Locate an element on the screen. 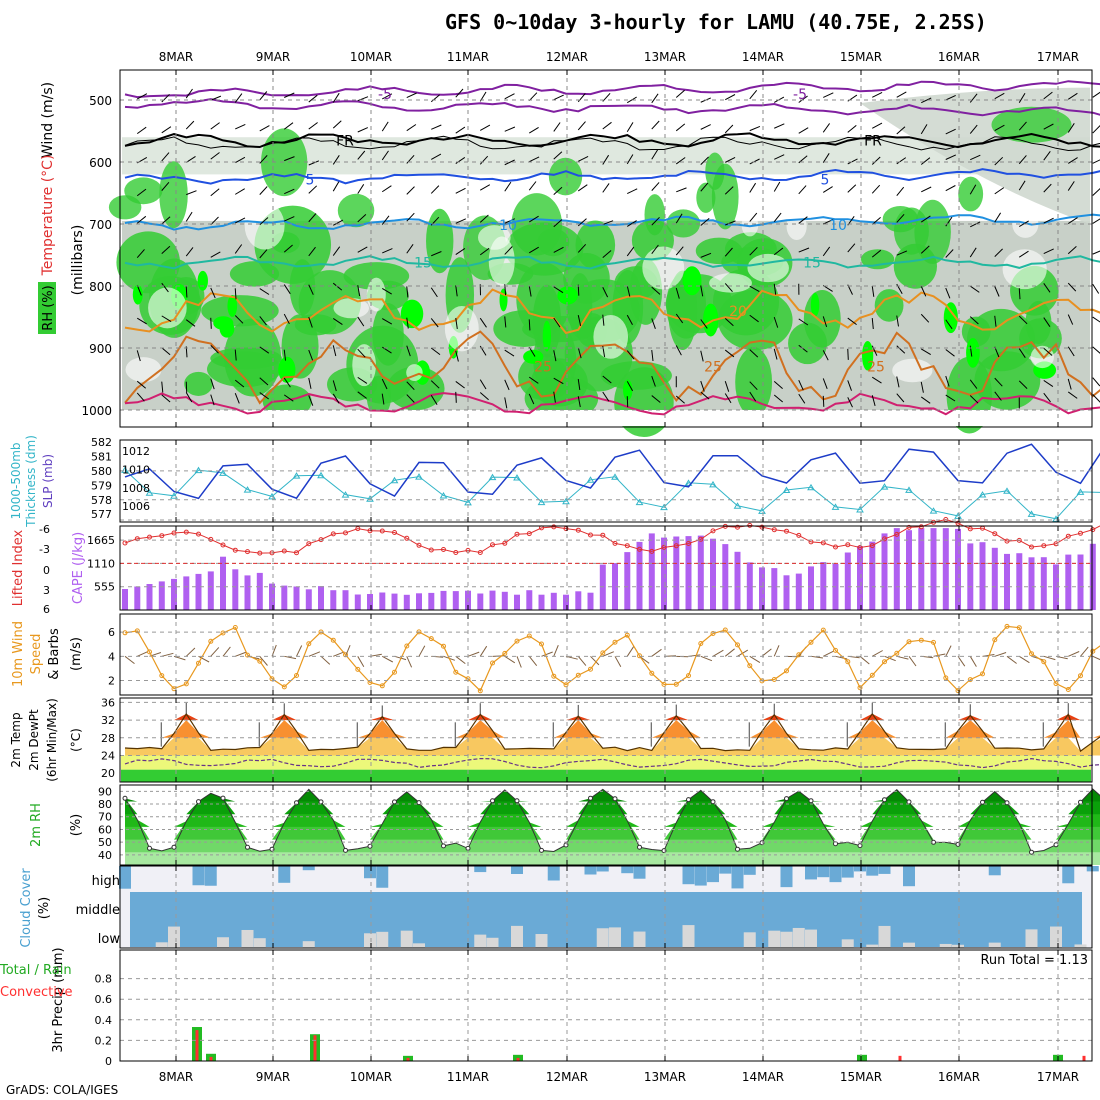  rh-shade-bright is located at coordinates (533, 356).